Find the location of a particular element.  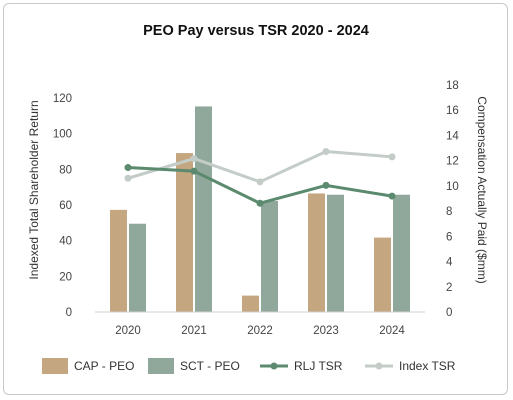

y2-tick-label: 12 is located at coordinates (452, 162).